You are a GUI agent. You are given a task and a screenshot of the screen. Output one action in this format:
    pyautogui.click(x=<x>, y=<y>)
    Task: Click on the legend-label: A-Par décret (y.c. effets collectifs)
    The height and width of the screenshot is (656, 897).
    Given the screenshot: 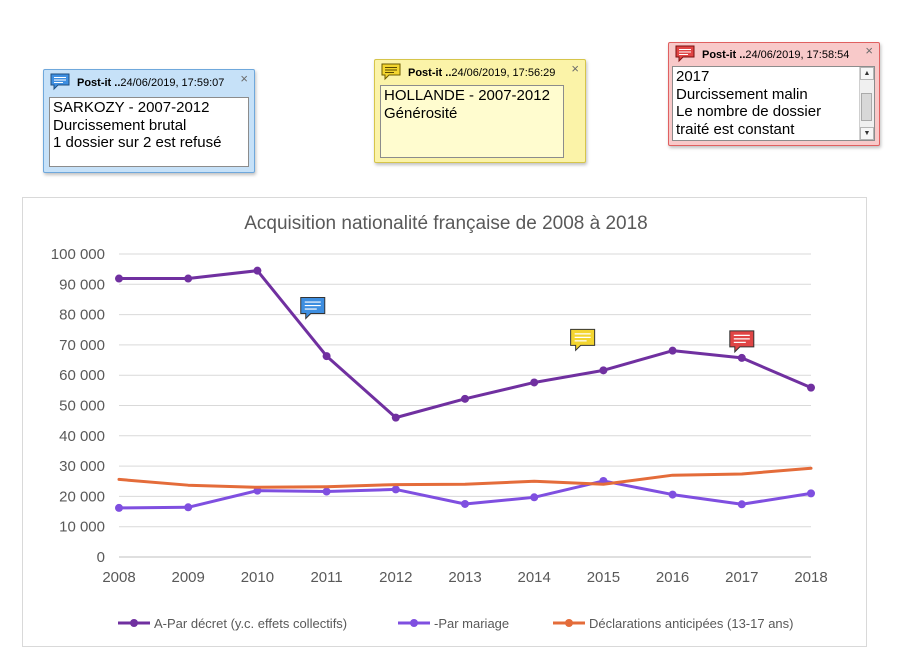 What is the action you would take?
    pyautogui.click(x=250, y=623)
    